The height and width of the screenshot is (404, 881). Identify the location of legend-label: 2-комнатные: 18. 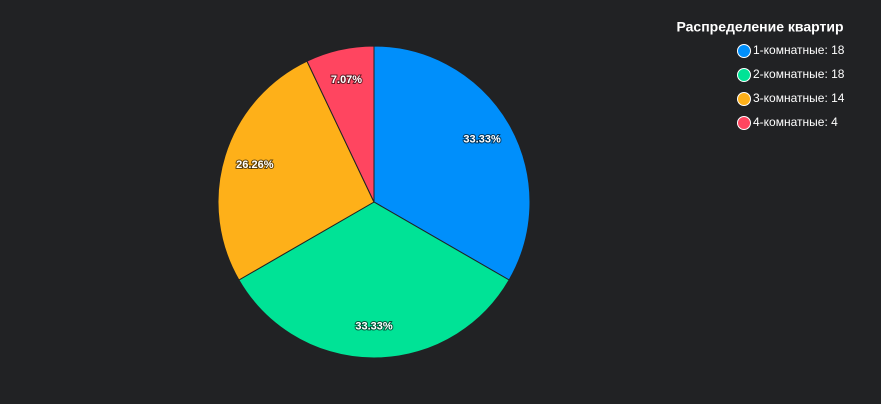
(799, 74).